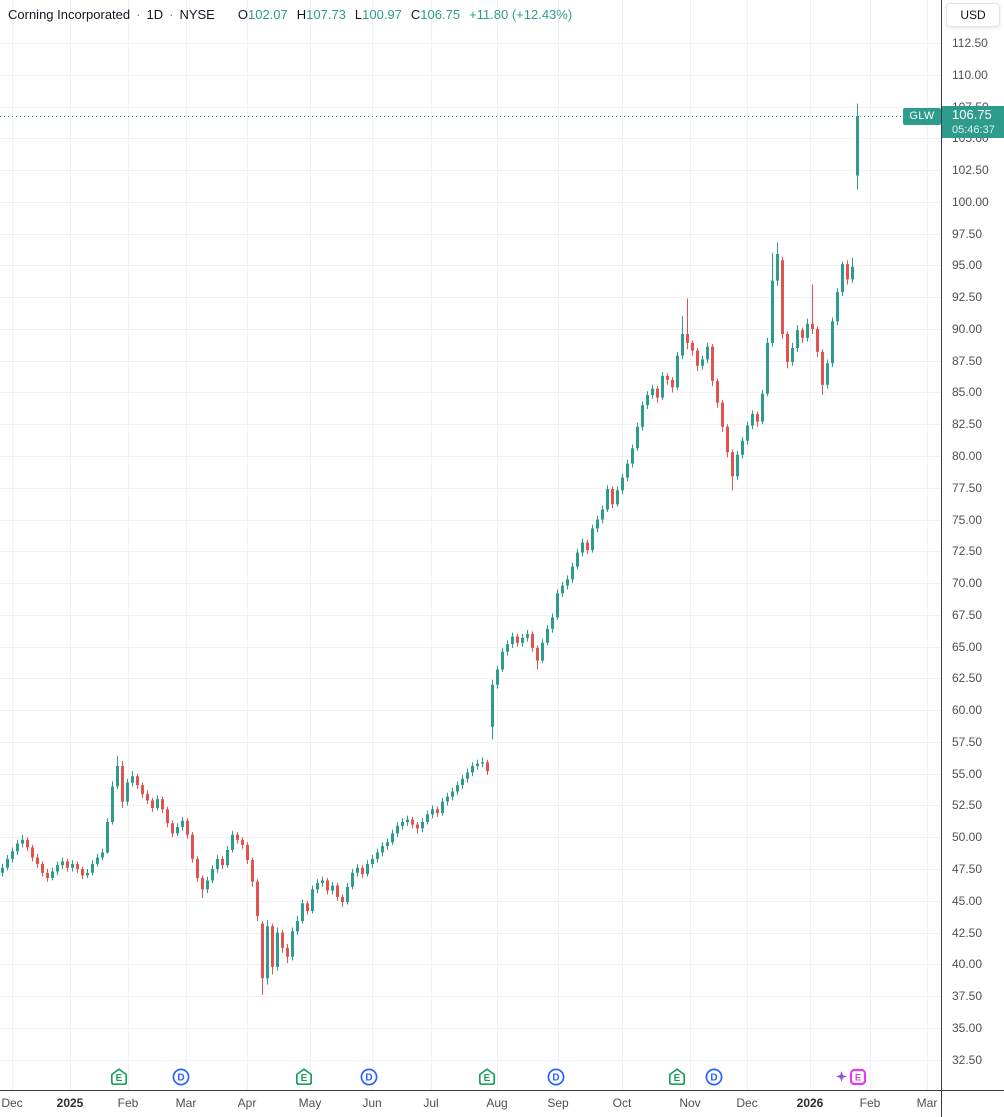  Describe the element at coordinates (415, 14) in the screenshot. I see `close-label: C` at that location.